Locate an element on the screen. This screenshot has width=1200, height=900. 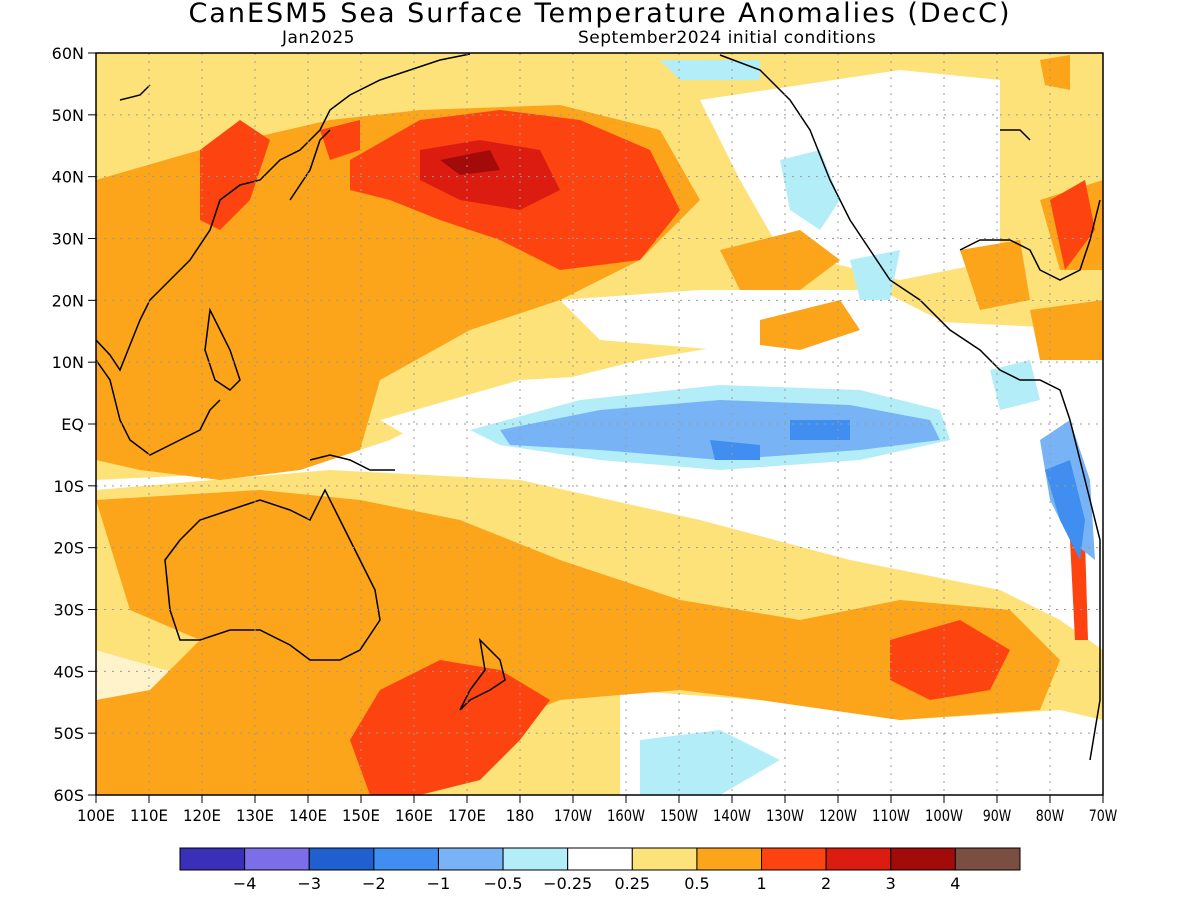
colorbar-label: 2 is located at coordinates (826, 883).